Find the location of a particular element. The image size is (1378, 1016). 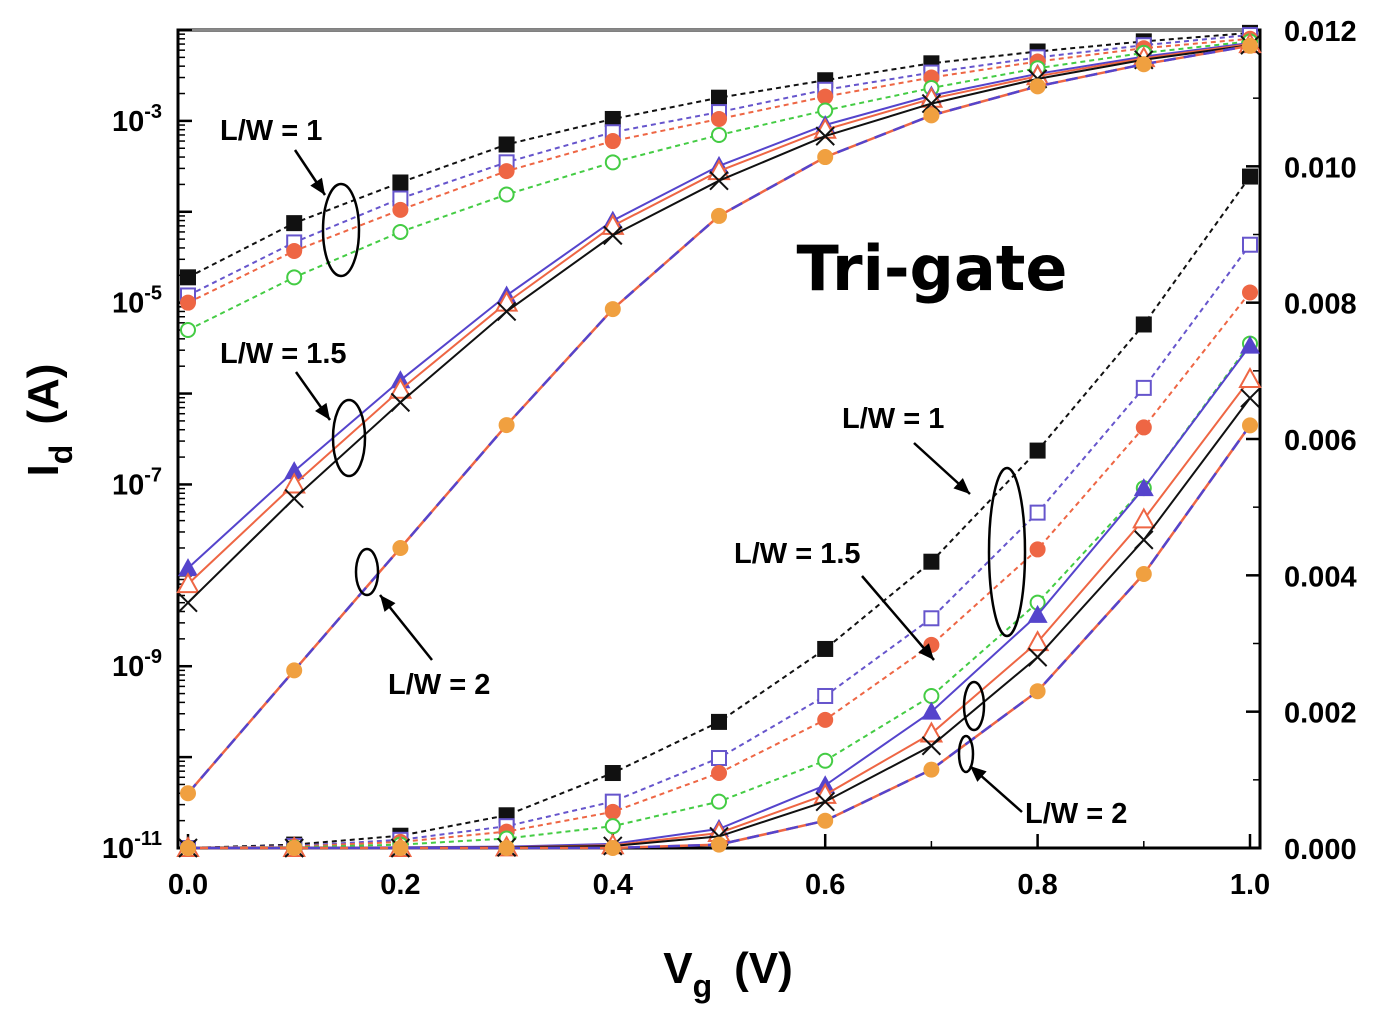

annotation-lw-1: L/W = 1.5 is located at coordinates (293, 408).